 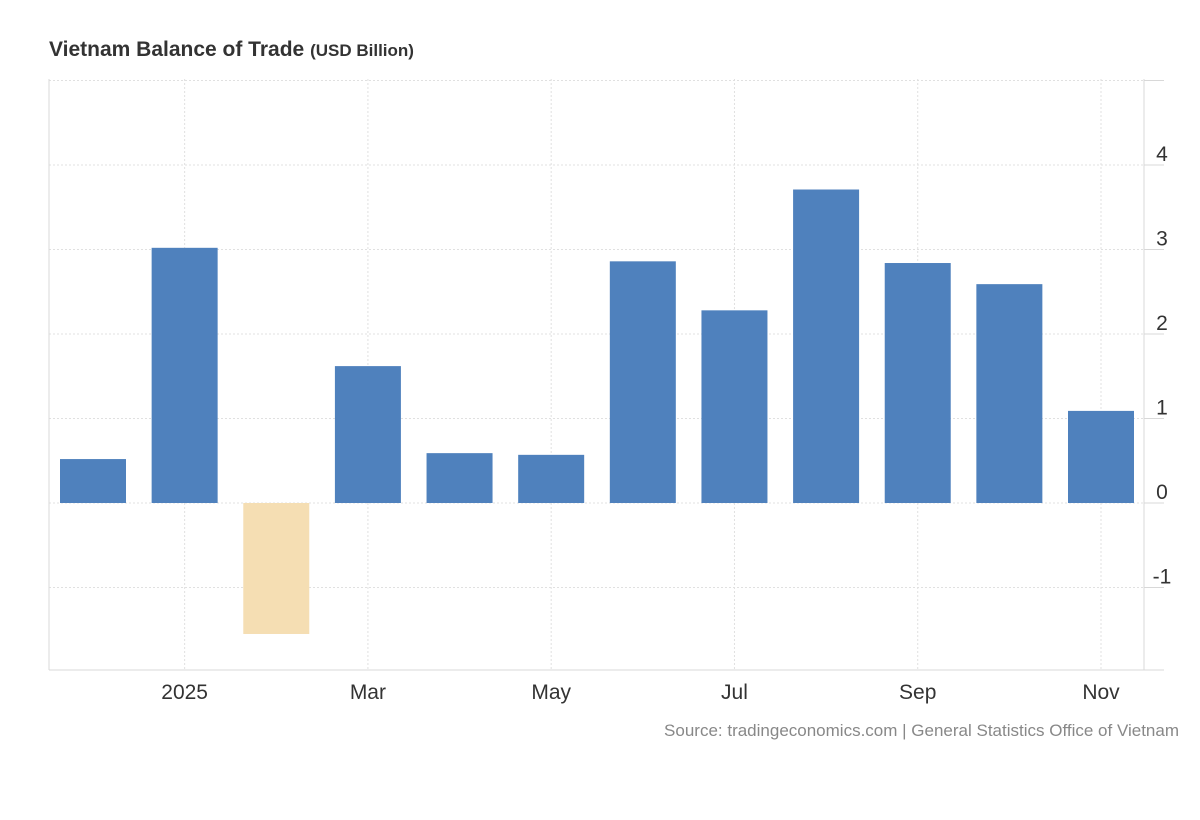 I want to click on x-tick-label: Mar, so click(x=368, y=692).